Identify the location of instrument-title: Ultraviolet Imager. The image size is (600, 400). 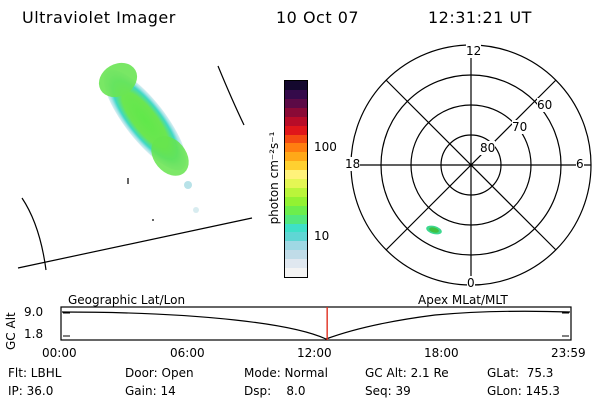
(99, 17).